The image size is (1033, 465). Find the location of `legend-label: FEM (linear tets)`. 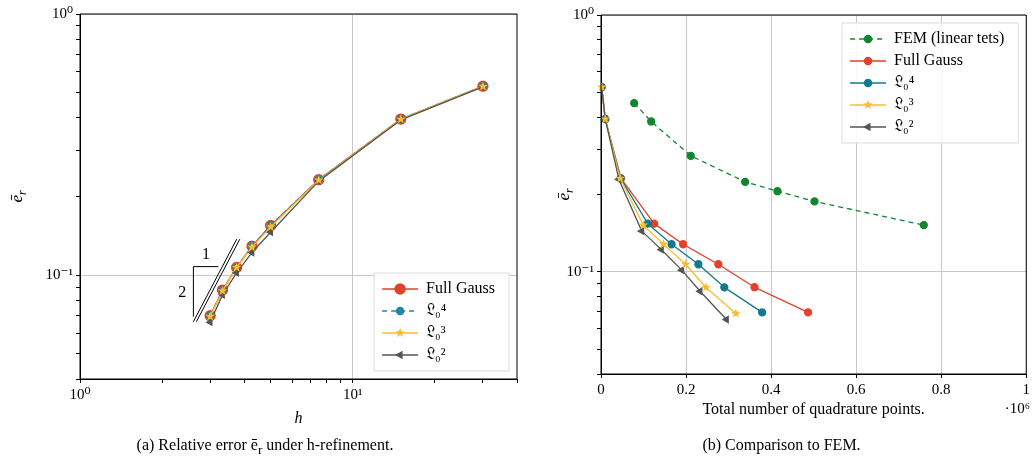

legend-label: FEM (linear tets) is located at coordinates (949, 38).